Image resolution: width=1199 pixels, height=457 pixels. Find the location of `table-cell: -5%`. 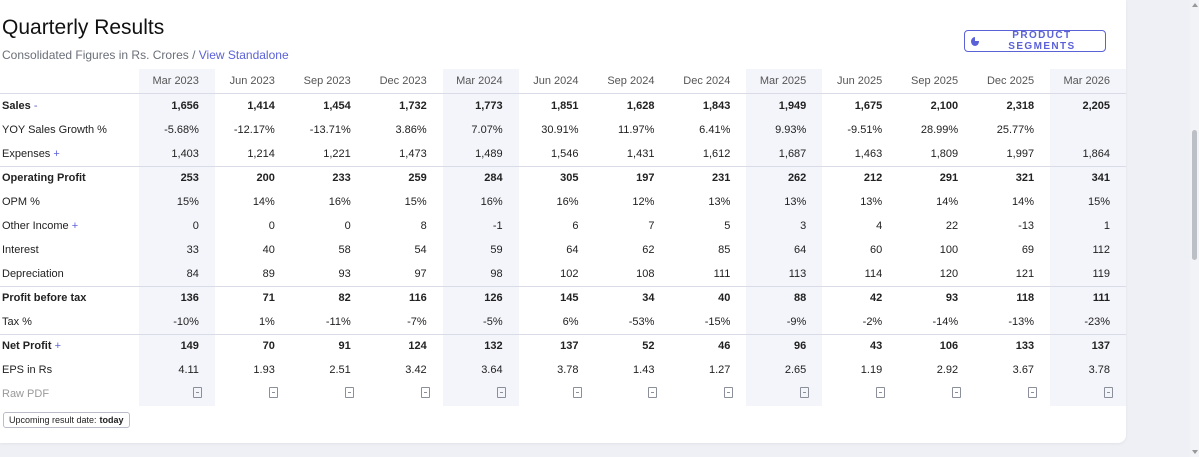

table-cell: -5% is located at coordinates (493, 321).